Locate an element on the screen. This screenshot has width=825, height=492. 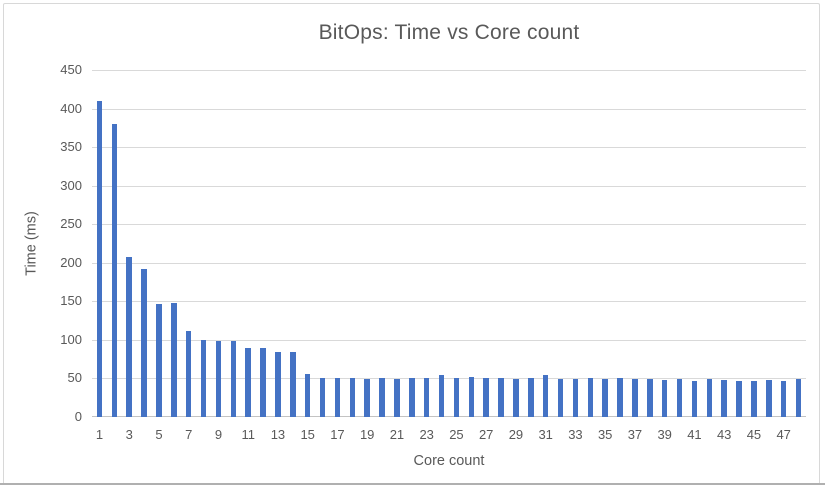
x-tick-label: 29 is located at coordinates (516, 434).